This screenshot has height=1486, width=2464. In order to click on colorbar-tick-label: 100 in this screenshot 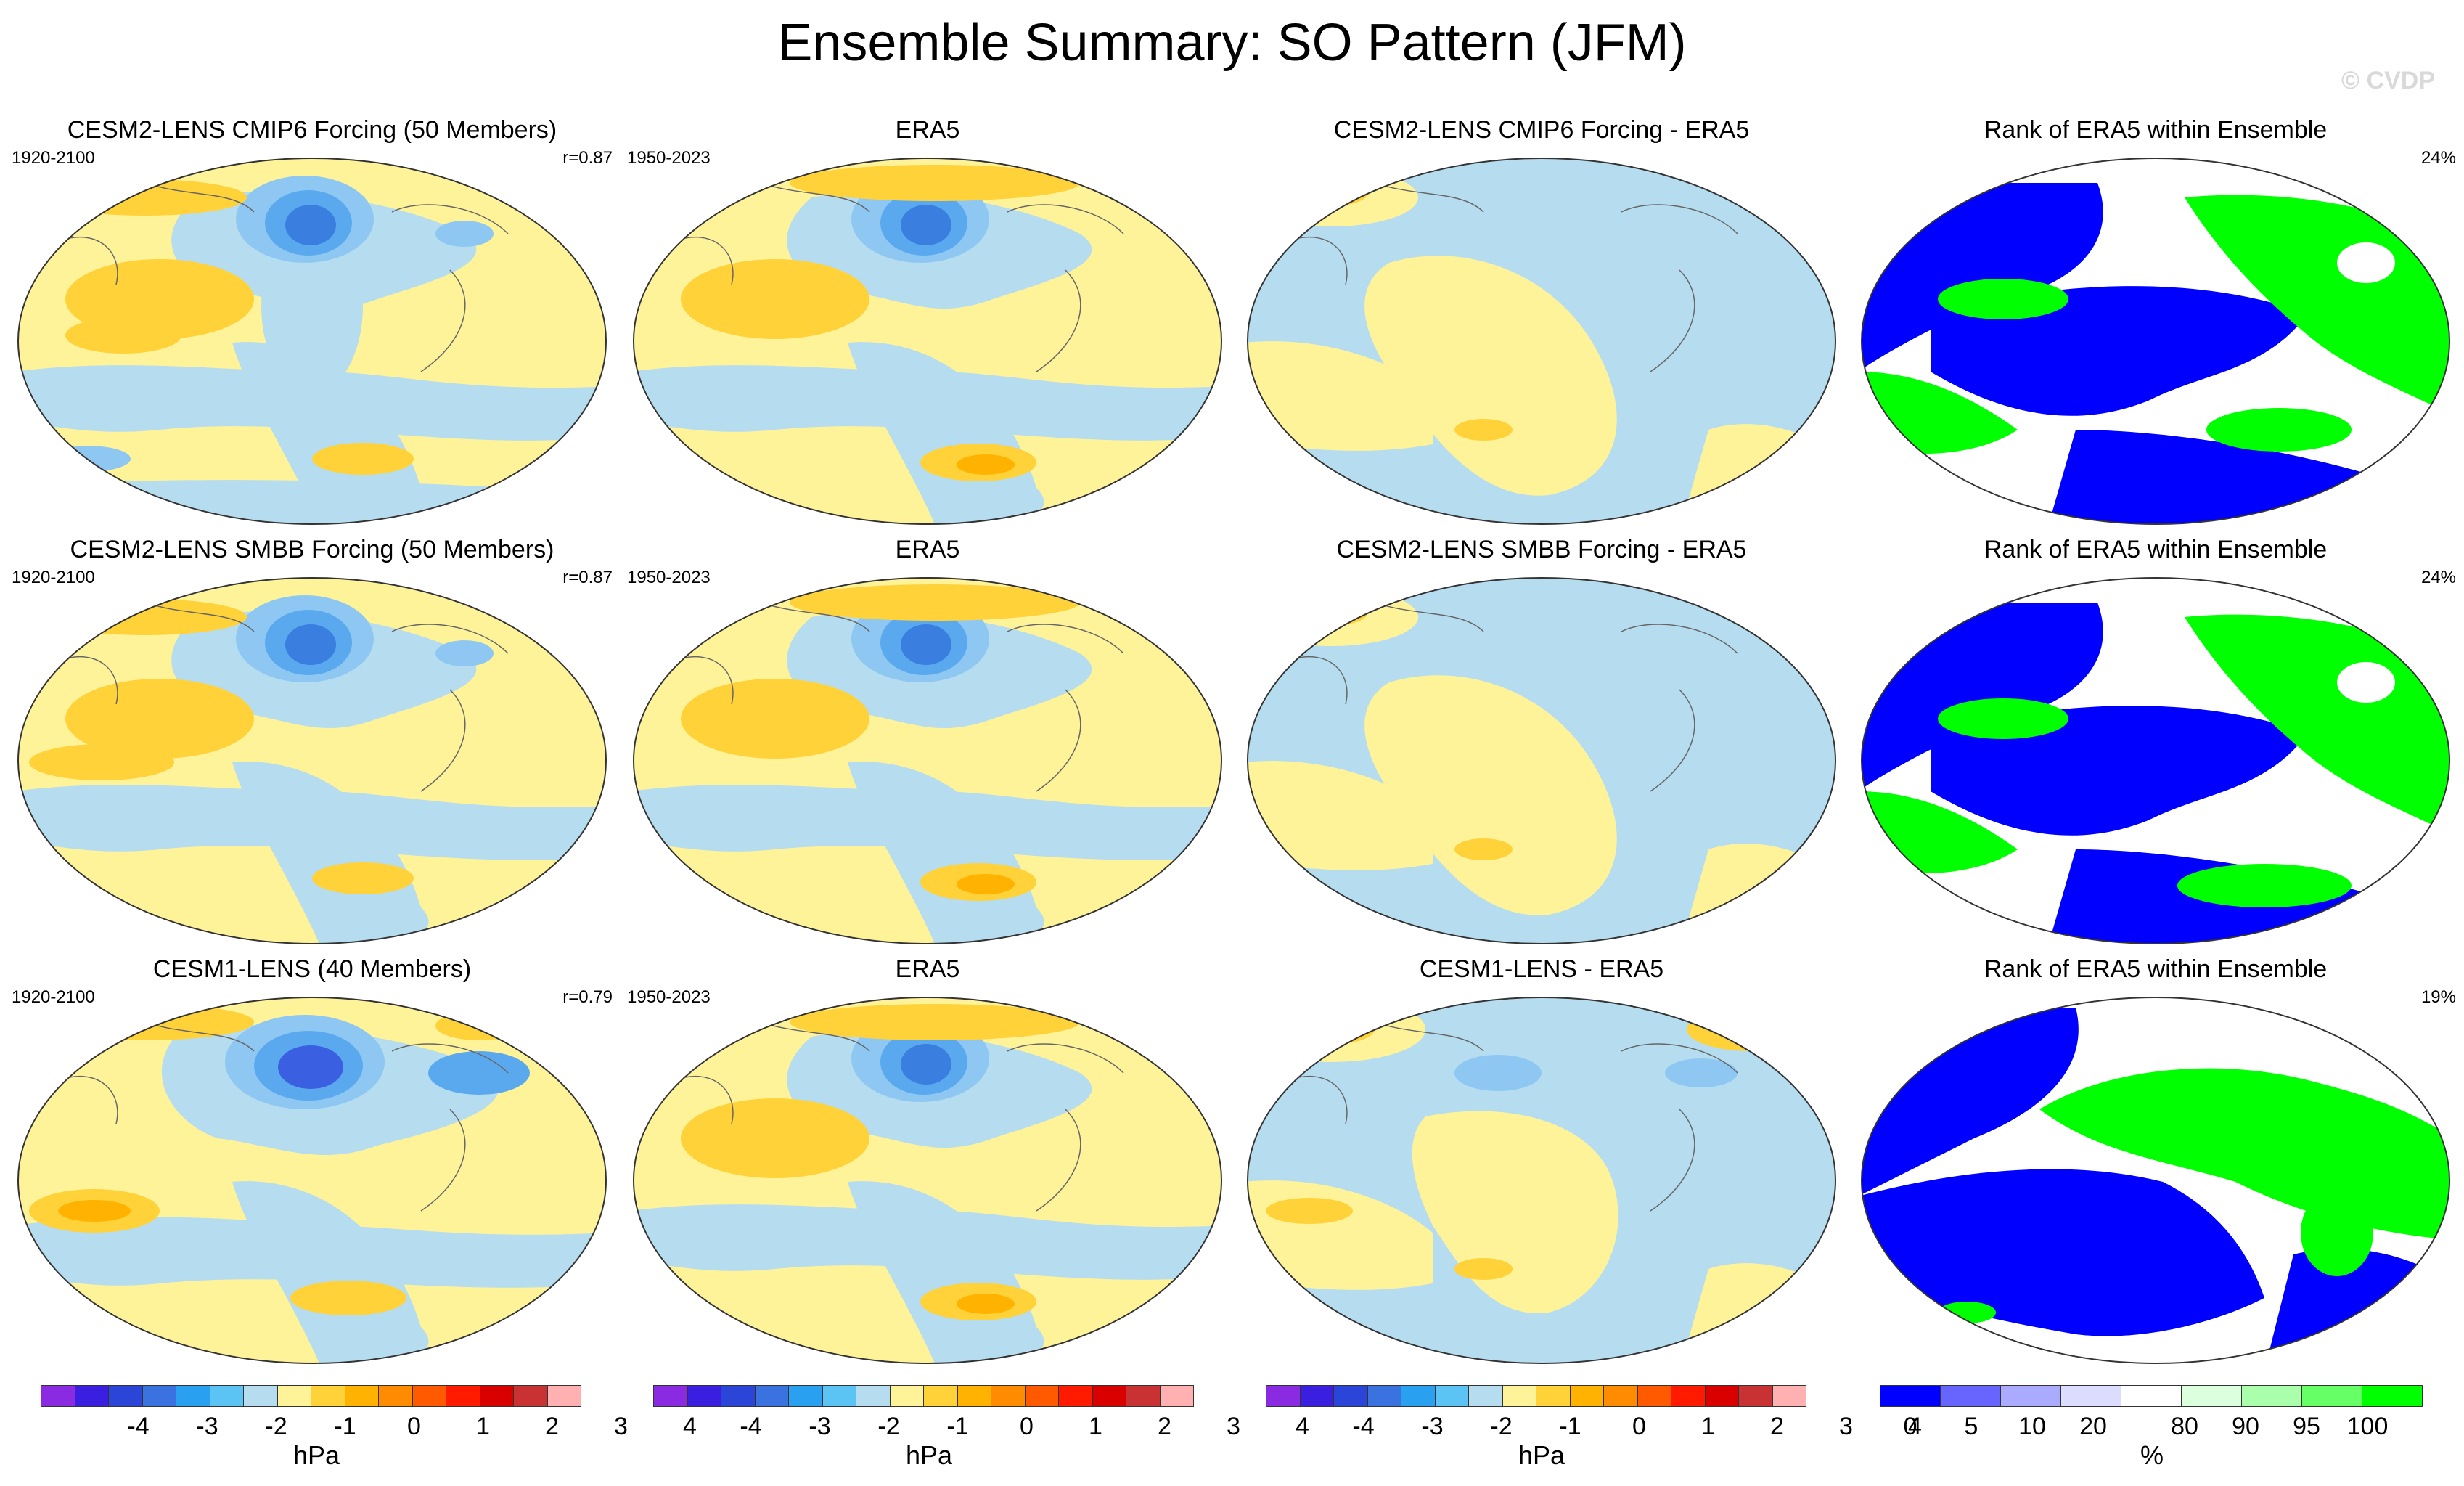, I will do `click(2367, 1427)`.